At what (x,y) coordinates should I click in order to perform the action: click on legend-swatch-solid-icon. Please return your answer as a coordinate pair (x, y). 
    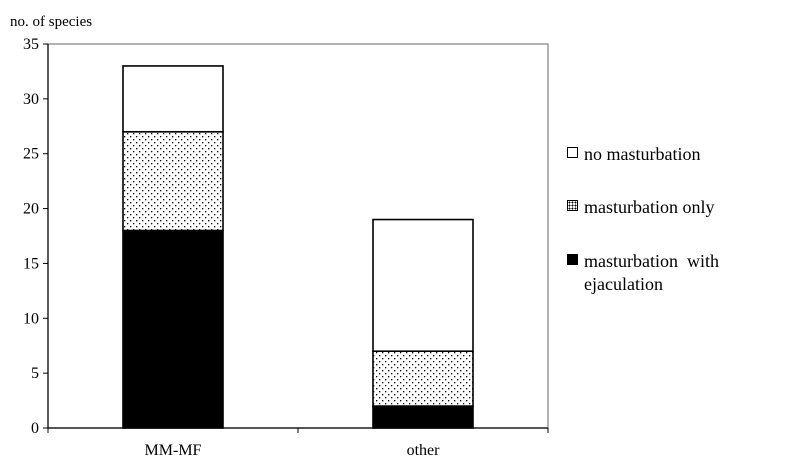
    Looking at the image, I should click on (572, 259).